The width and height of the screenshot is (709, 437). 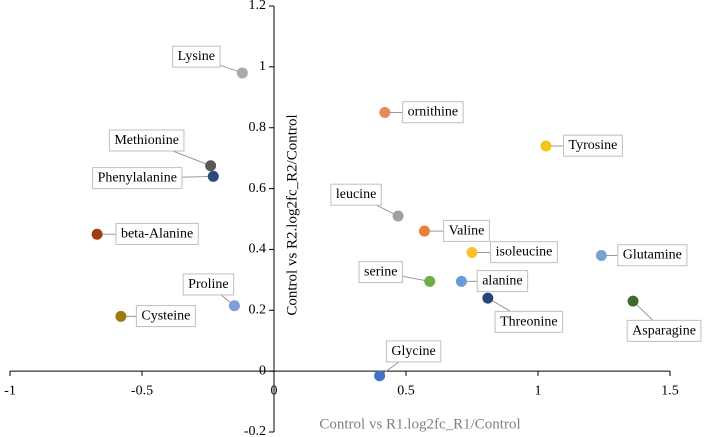 I want to click on point-label: ornithine, so click(x=433, y=112).